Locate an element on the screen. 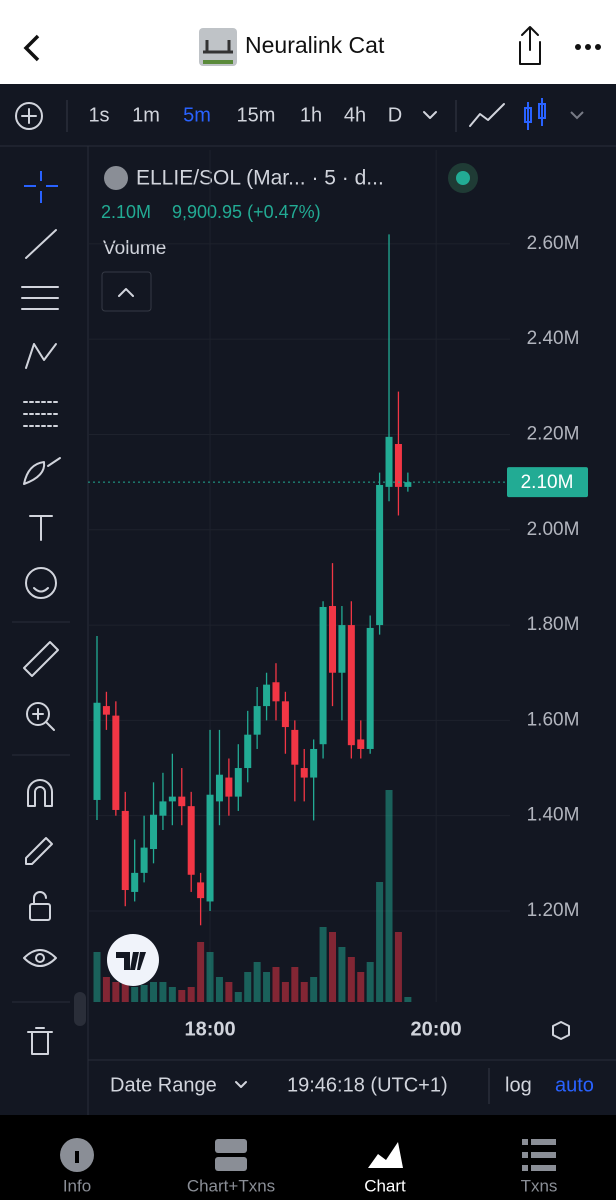 The width and height of the screenshot is (616, 1200). fib-tool is located at coordinates (40, 298).